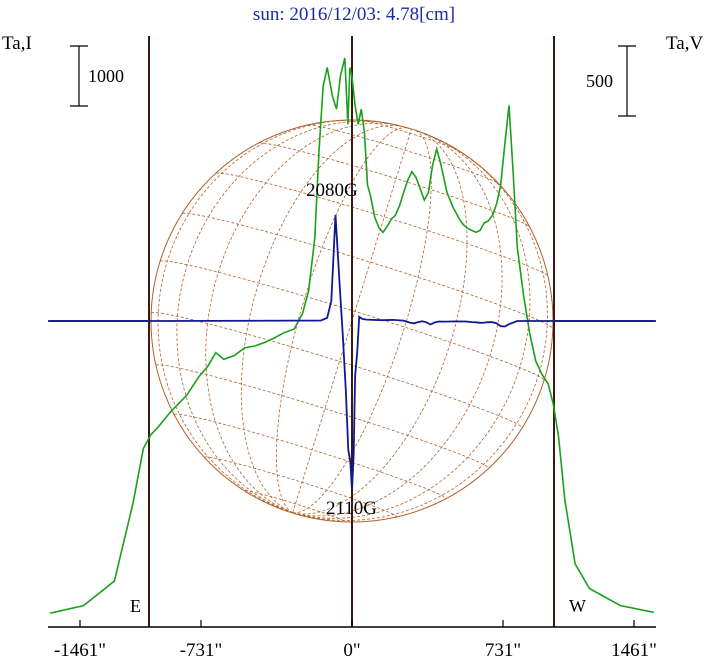 Image resolution: width=708 pixels, height=662 pixels. What do you see at coordinates (599, 81) in the screenshot?
I see `right-scale-label: 500` at bounding box center [599, 81].